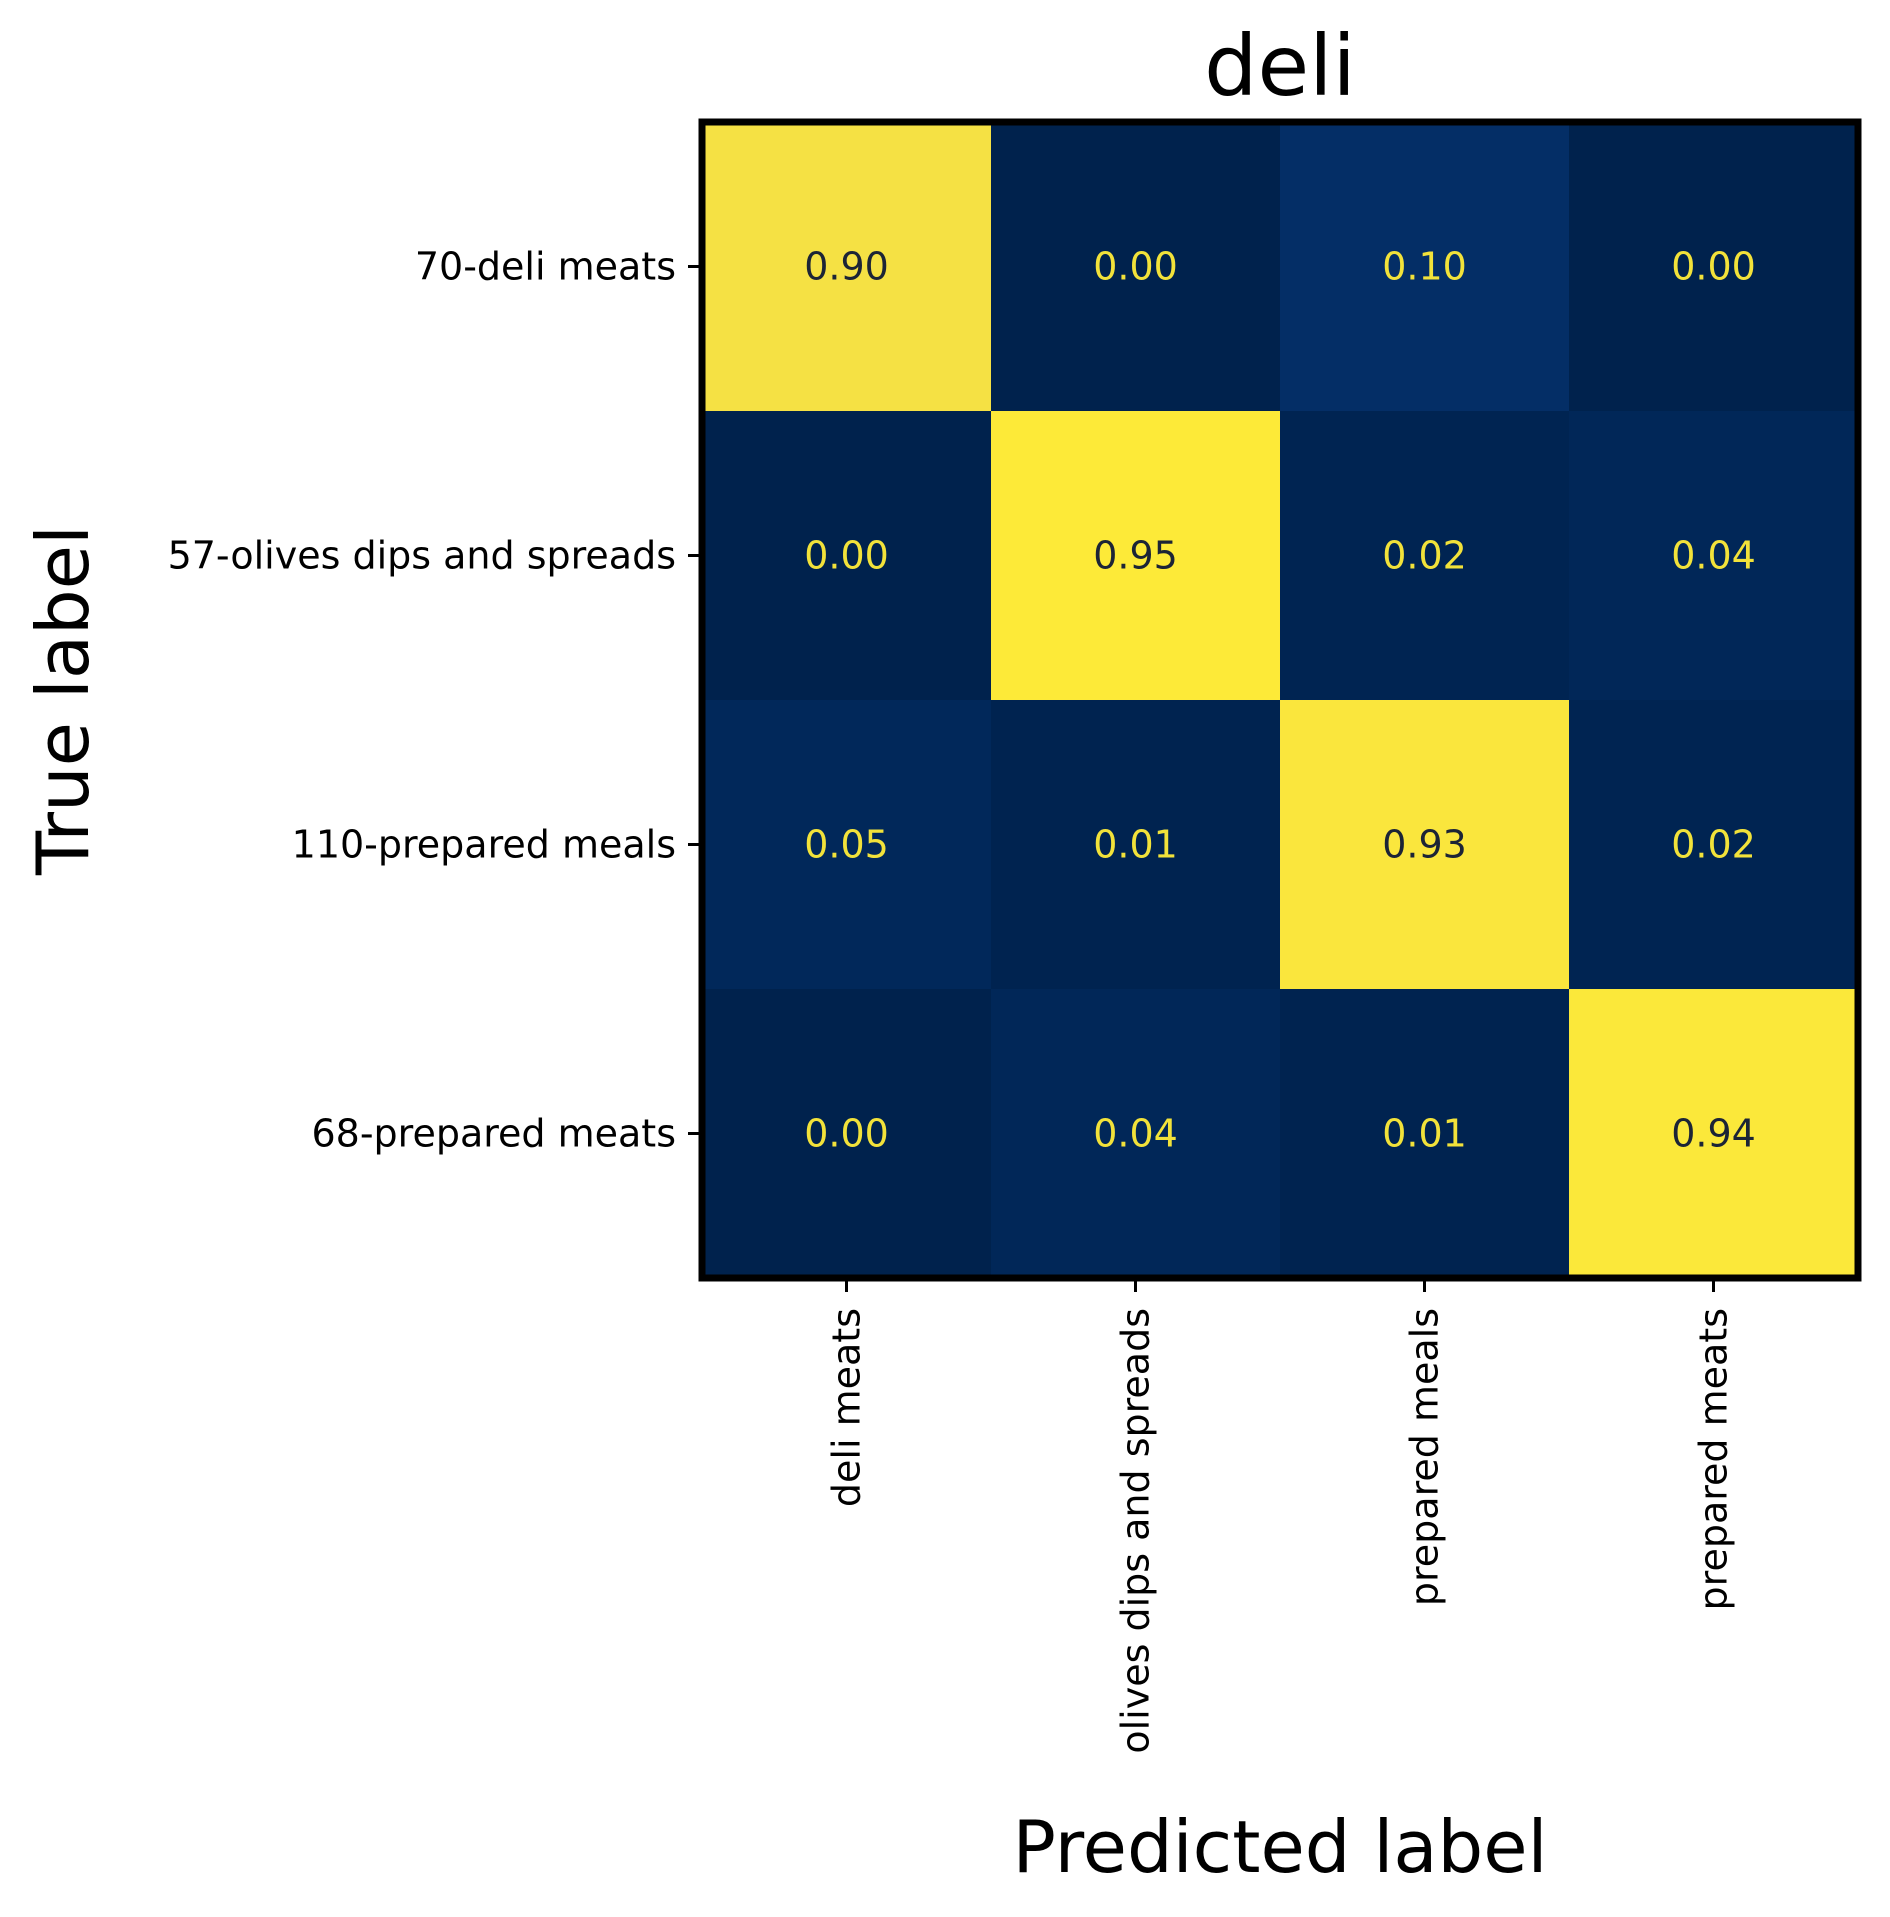 This screenshot has height=1917, width=1890. Describe the element at coordinates (1425, 1457) in the screenshot. I see `x-tick-label: prepared meals` at that location.